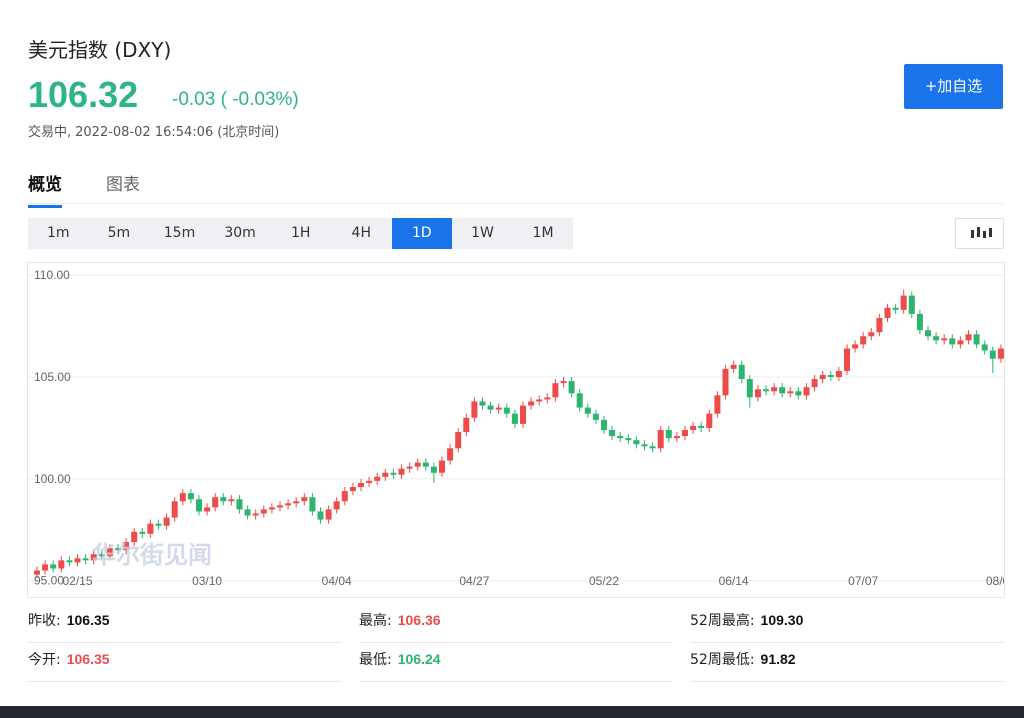  Describe the element at coordinates (185, 626) in the screenshot. I see `stat: 昨收: 106.35` at that location.